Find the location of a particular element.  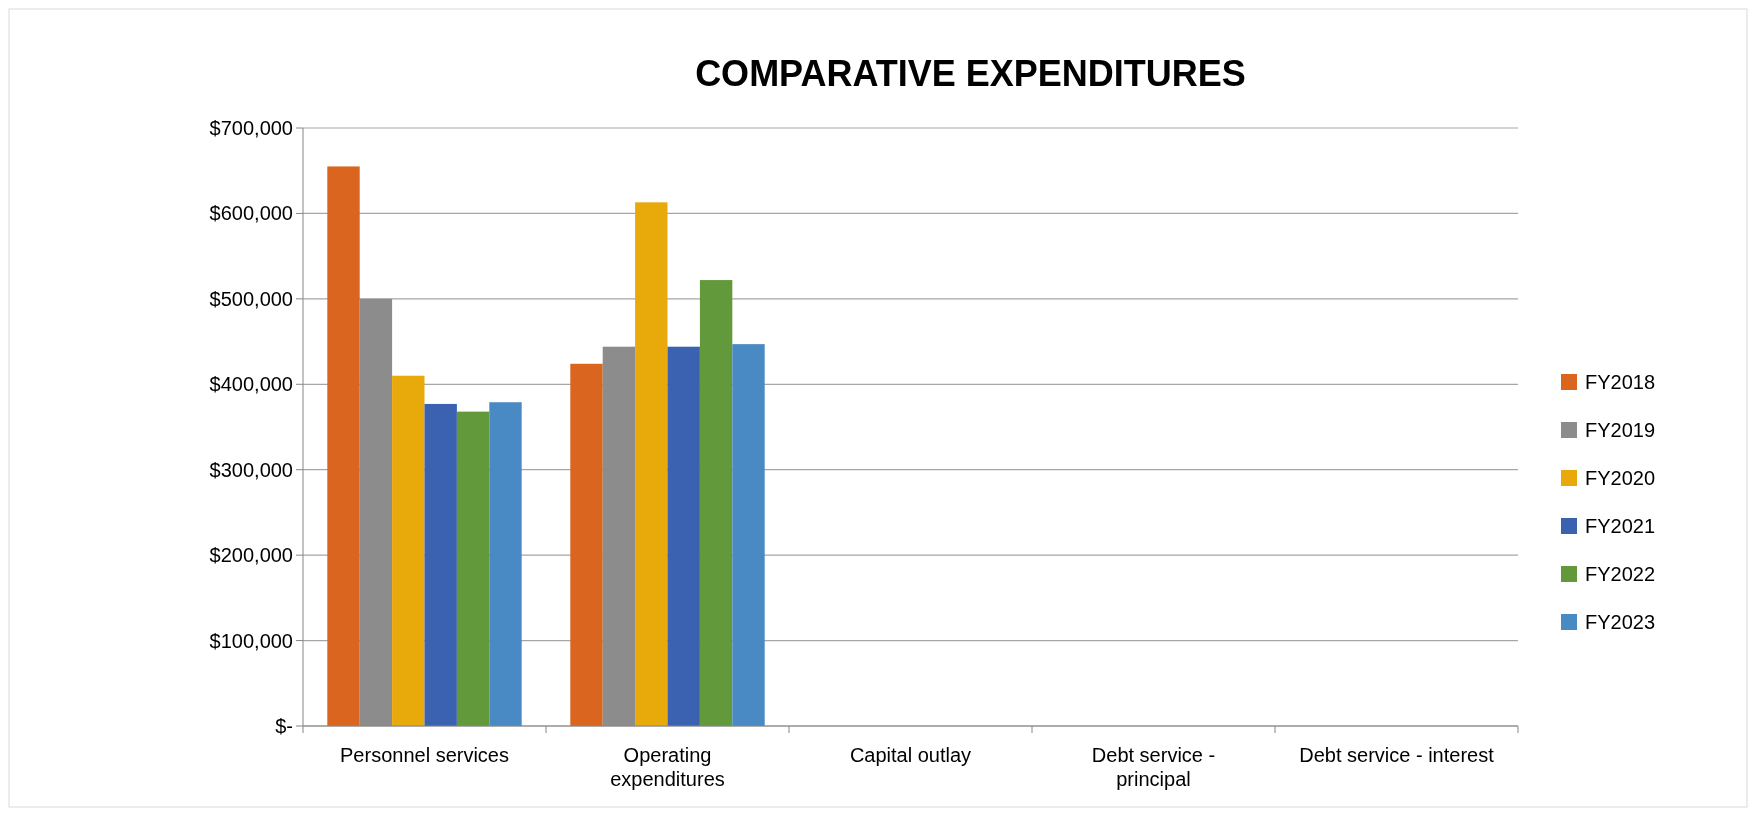

x-tick-label: Debt service - principal is located at coordinates (1153, 767).